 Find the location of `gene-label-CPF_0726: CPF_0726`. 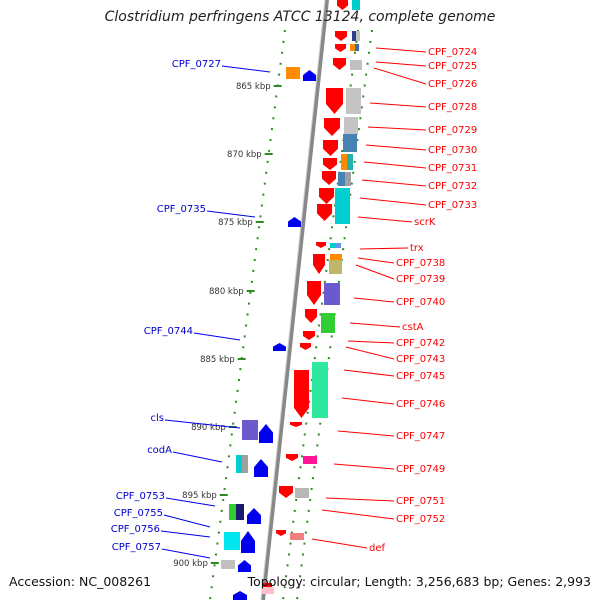

gene-label-CPF_0726: CPF_0726 is located at coordinates (452, 84).